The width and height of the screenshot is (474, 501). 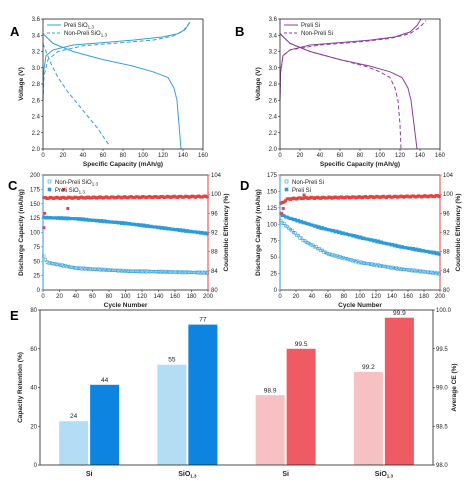 I want to click on x-tick-label: 0, so click(x=280, y=297).